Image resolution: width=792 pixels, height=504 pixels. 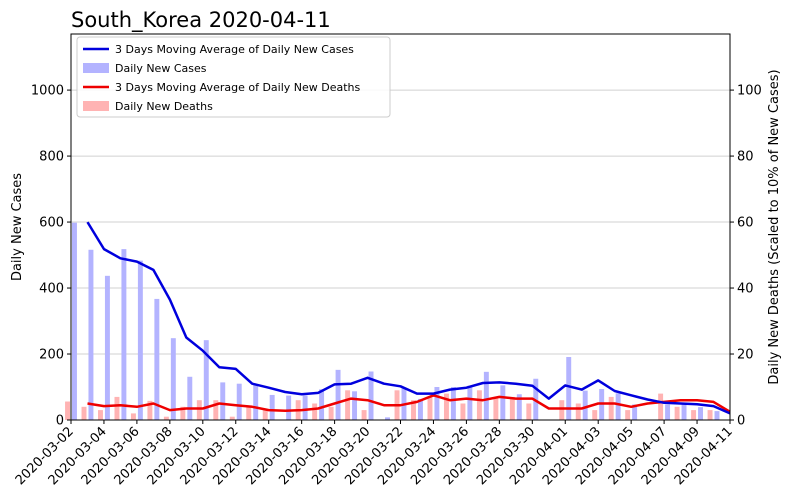 What do you see at coordinates (746, 256) in the screenshot?
I see `y2-axis: 0 20 40 60 80 100` at bounding box center [746, 256].